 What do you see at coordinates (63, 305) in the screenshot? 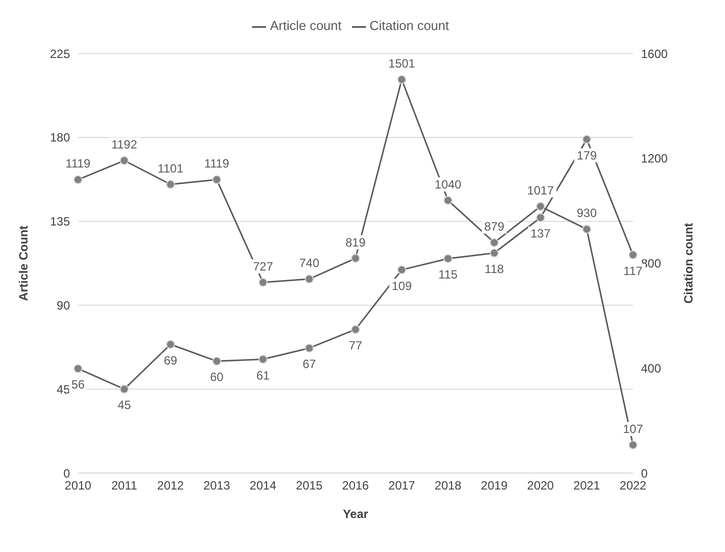
I see `y-tick-label: 90` at bounding box center [63, 305].